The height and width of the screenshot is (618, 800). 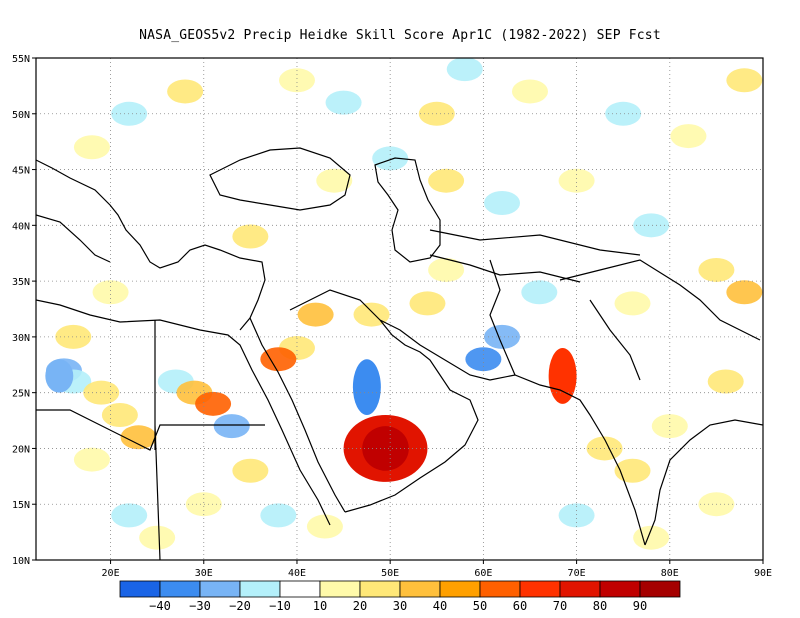 I want to click on bay-of-bengal-coast, so click(x=703, y=482).